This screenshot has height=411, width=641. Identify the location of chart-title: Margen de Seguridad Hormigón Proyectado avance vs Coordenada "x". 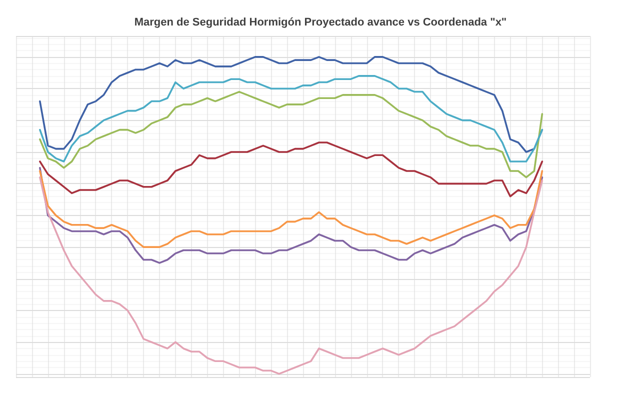
(320, 22).